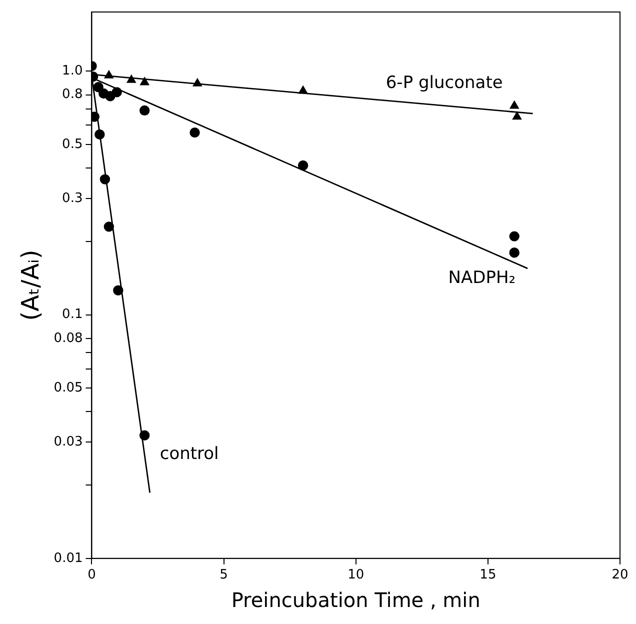  Describe the element at coordinates (444, 82) in the screenshot. I see `series-label: 6-P gluconate` at that location.